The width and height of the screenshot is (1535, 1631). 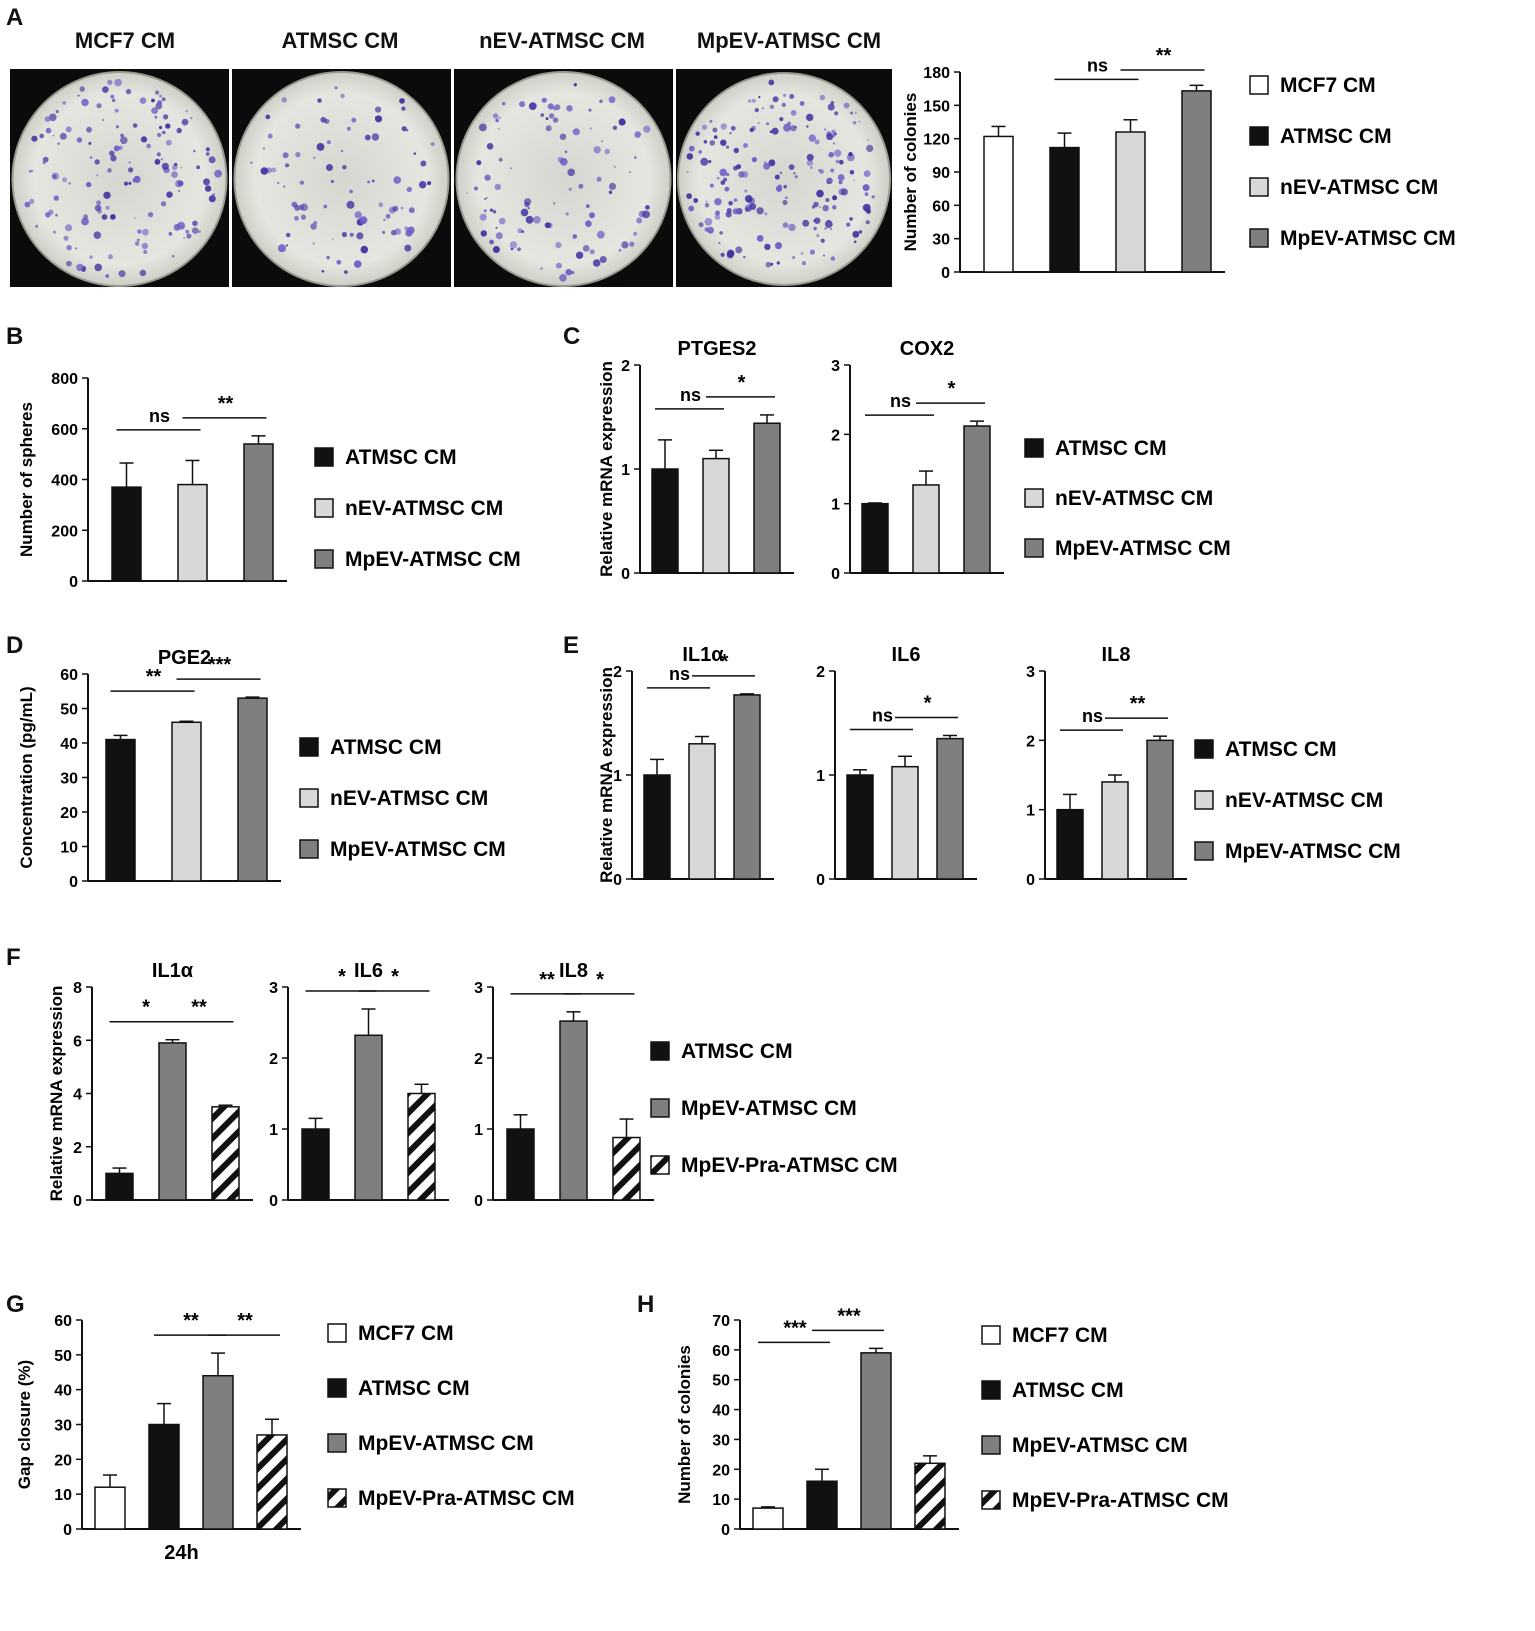 I want to click on y-tick-label-e-il8: 2, so click(x=1030, y=741).